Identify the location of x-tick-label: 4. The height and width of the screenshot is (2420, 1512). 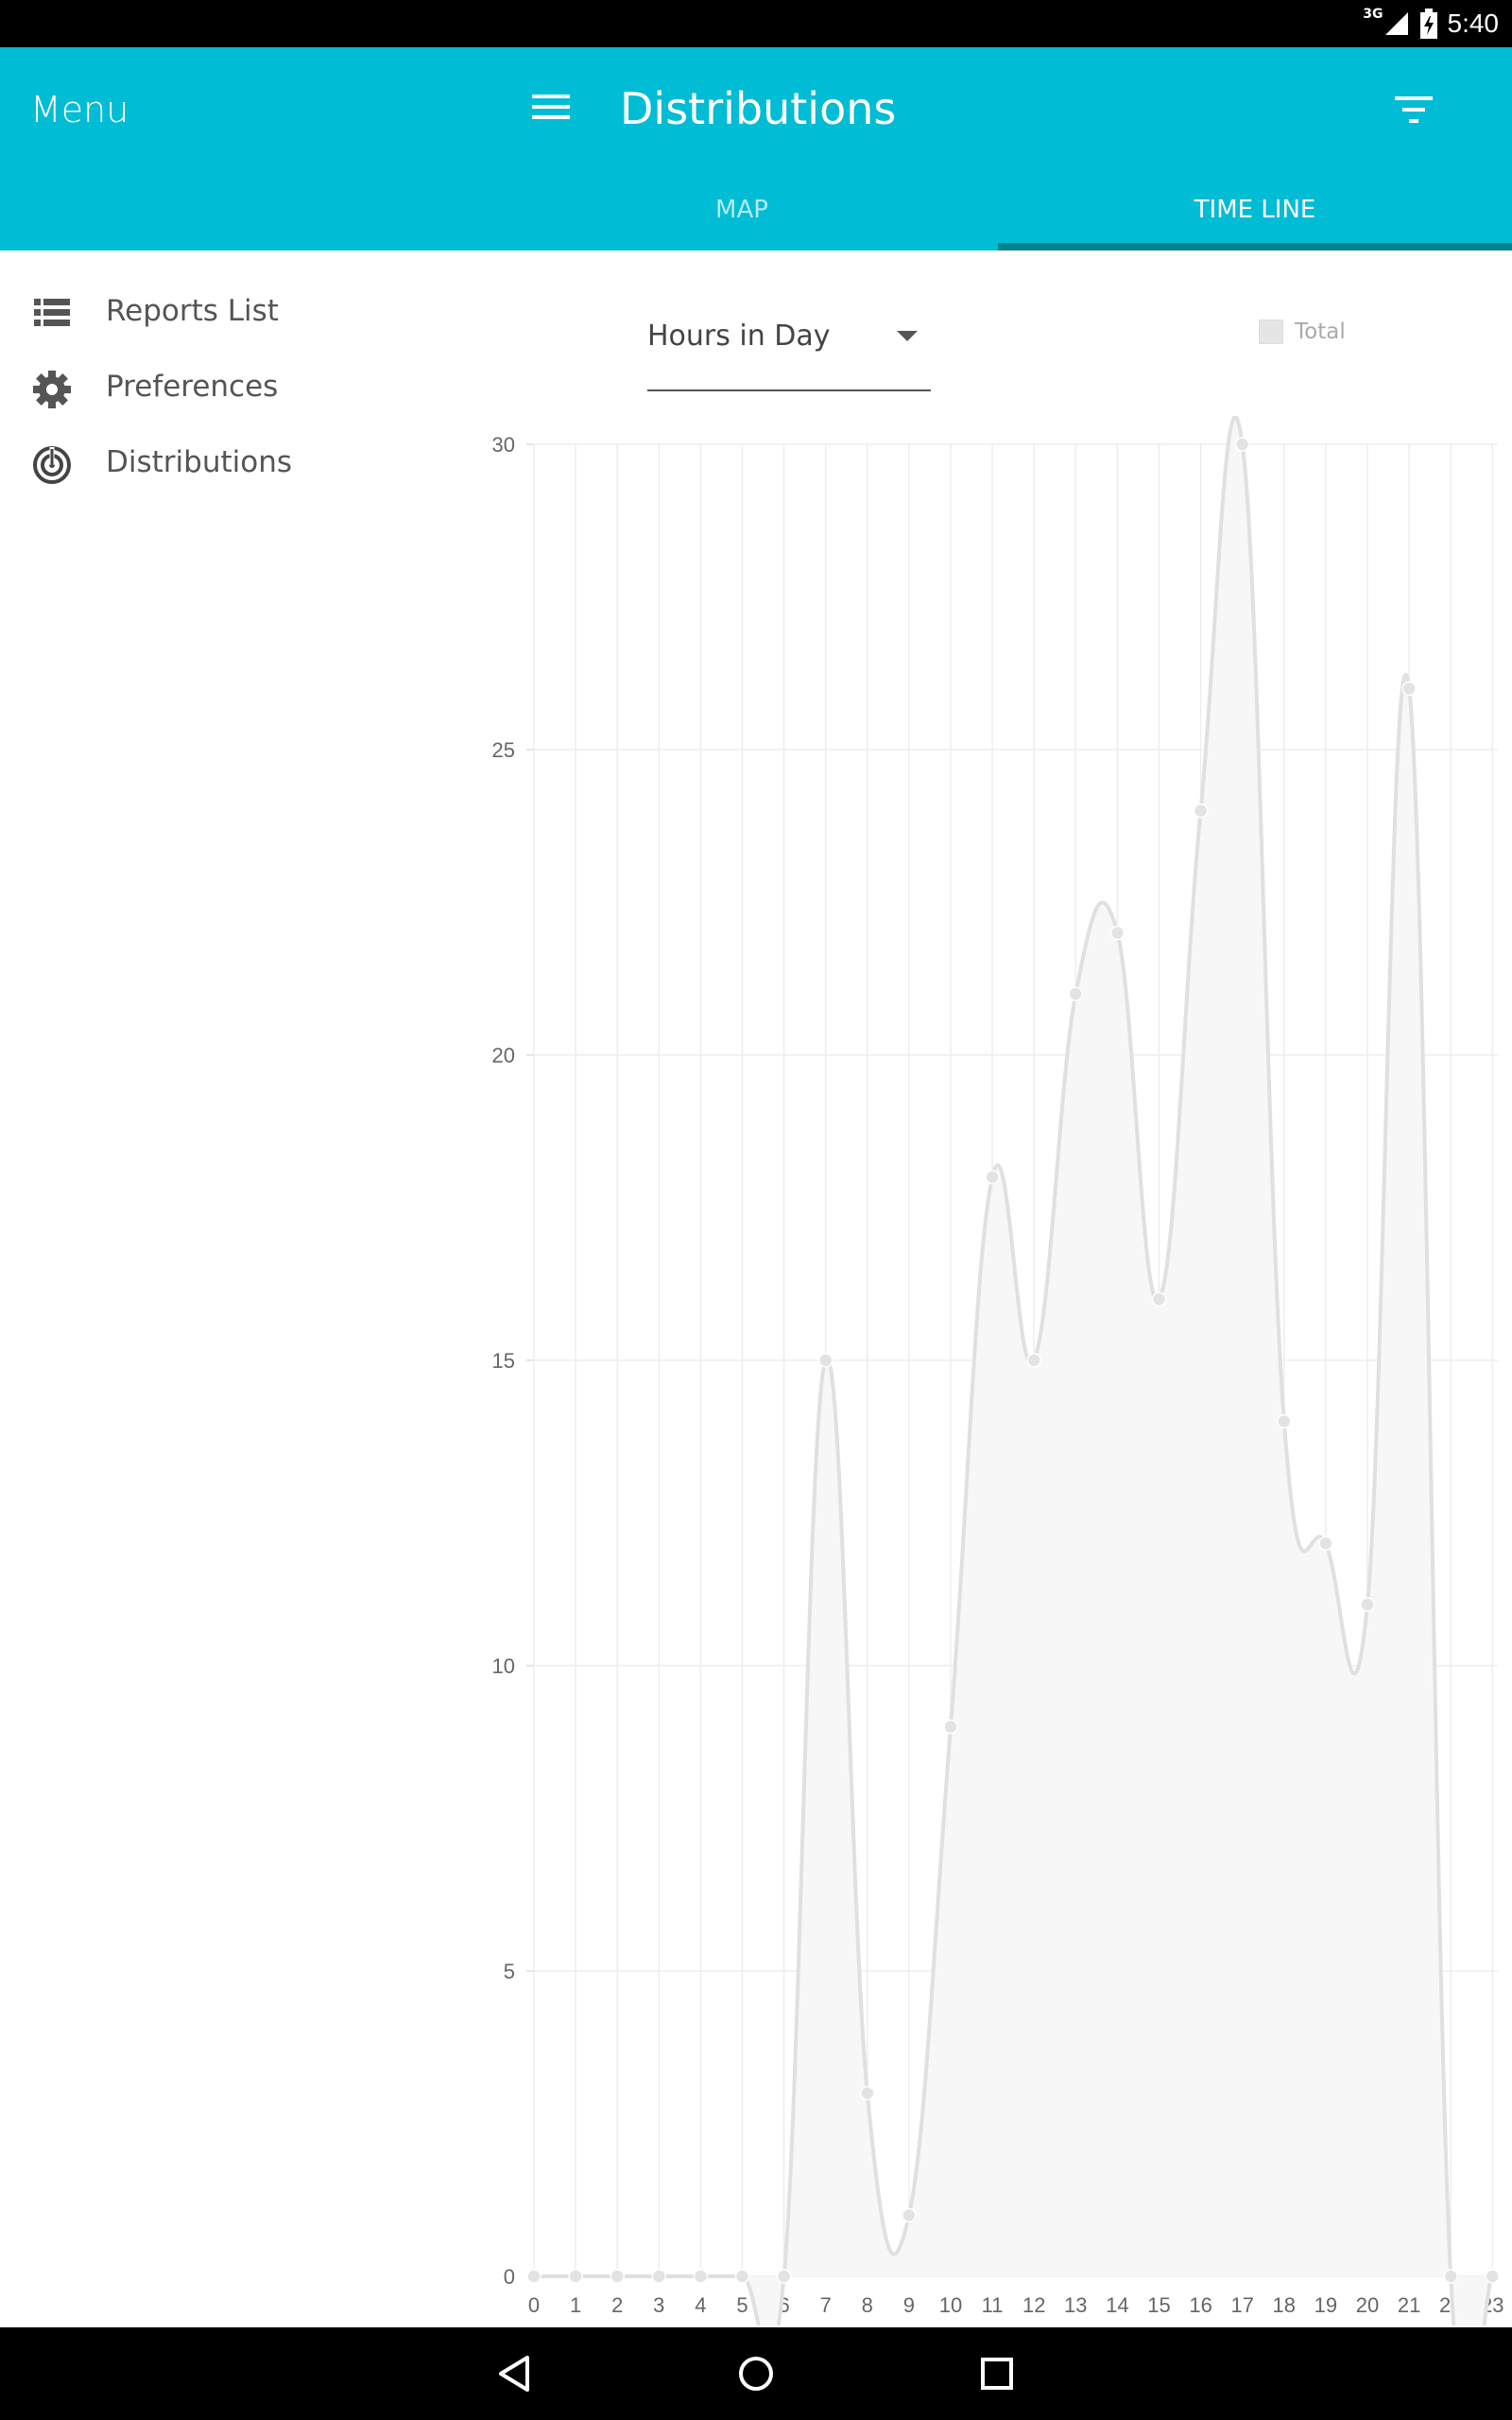
(700, 2305).